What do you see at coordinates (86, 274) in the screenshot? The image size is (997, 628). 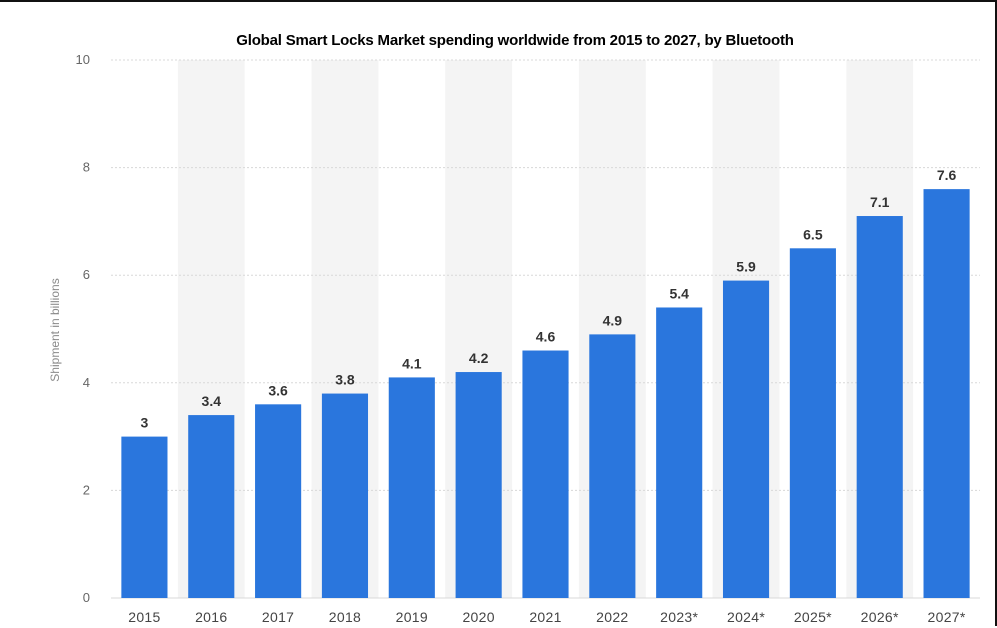 I see `y-tick-label: 6` at bounding box center [86, 274].